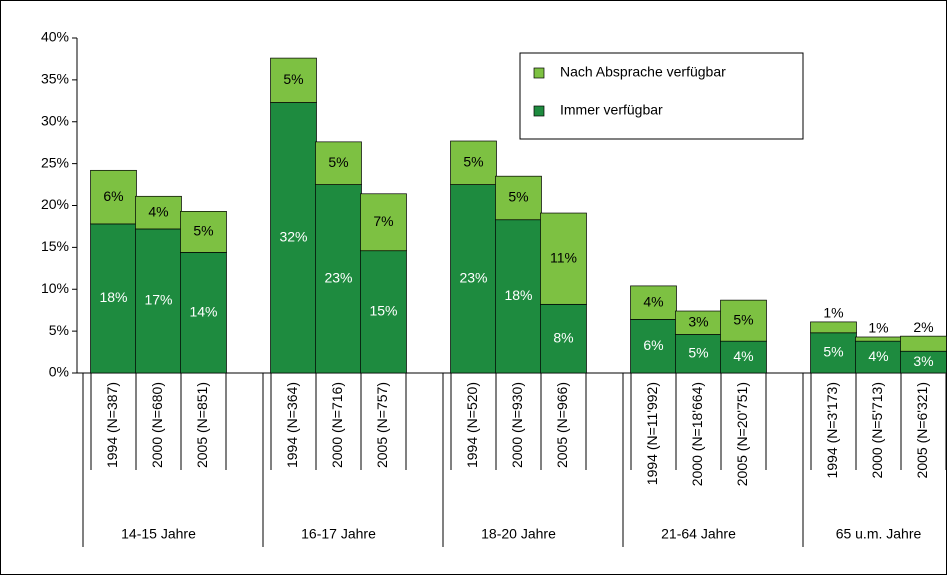 The image size is (947, 575). I want to click on x-tick-label: 2000 (N=5'713), so click(877, 430).